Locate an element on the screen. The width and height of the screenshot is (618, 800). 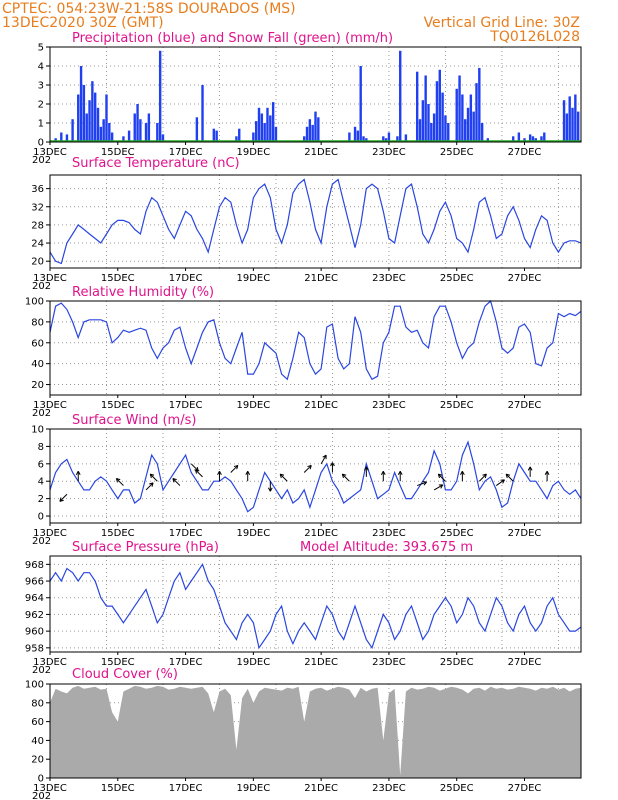
y-tick-label: 5 is located at coordinates (41, 48).